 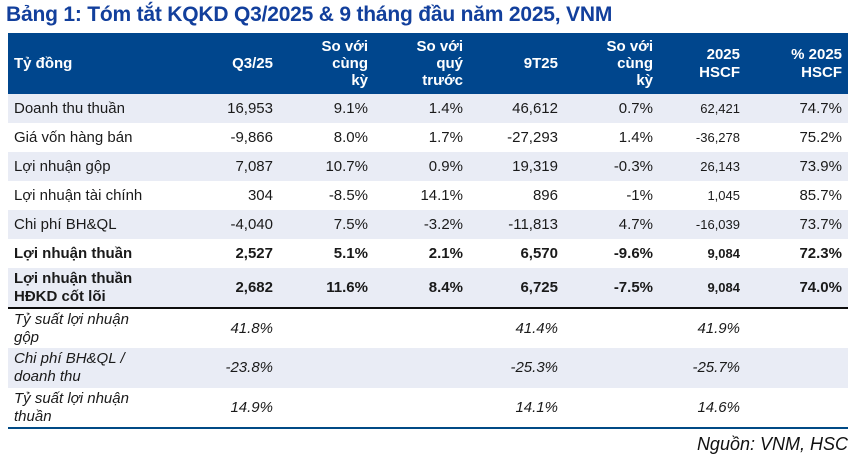 What do you see at coordinates (445, 166) in the screenshot?
I see `cell: 0.9%` at bounding box center [445, 166].